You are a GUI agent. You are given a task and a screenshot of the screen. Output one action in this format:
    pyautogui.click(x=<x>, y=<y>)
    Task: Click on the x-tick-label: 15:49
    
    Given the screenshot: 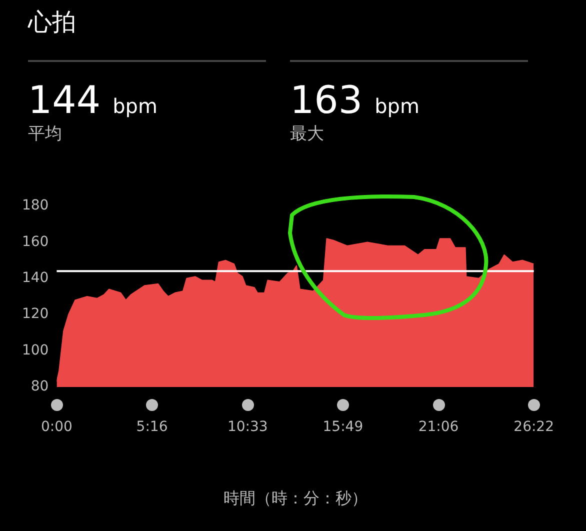 What is the action you would take?
    pyautogui.click(x=343, y=427)
    